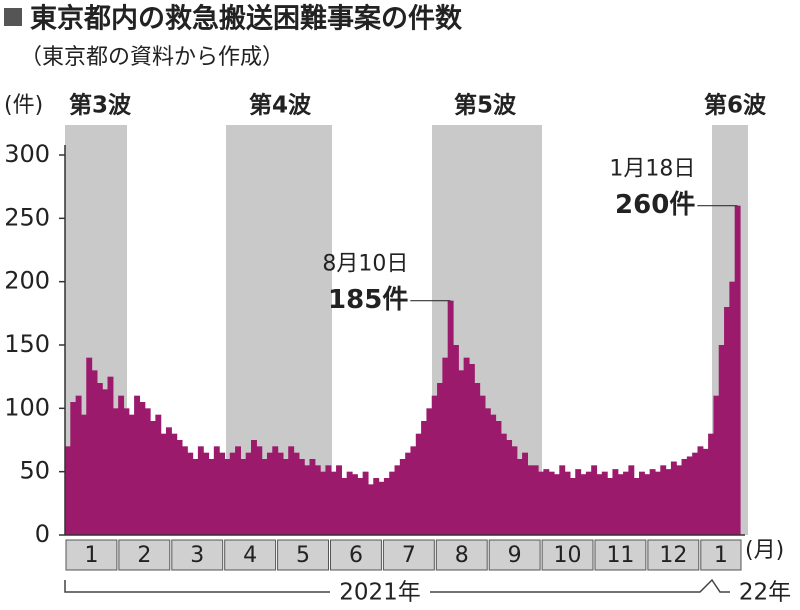 The width and height of the screenshot is (800, 610). I want to click on year-bracket, so click(397, 585).